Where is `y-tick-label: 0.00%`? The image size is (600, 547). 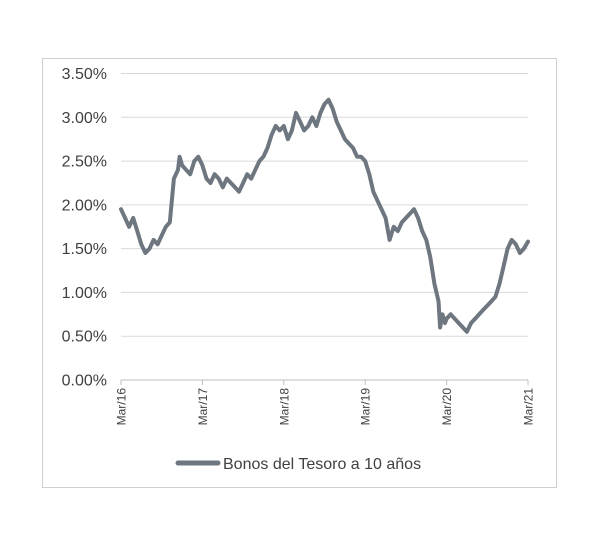 y-tick-label: 0.00% is located at coordinates (84, 381).